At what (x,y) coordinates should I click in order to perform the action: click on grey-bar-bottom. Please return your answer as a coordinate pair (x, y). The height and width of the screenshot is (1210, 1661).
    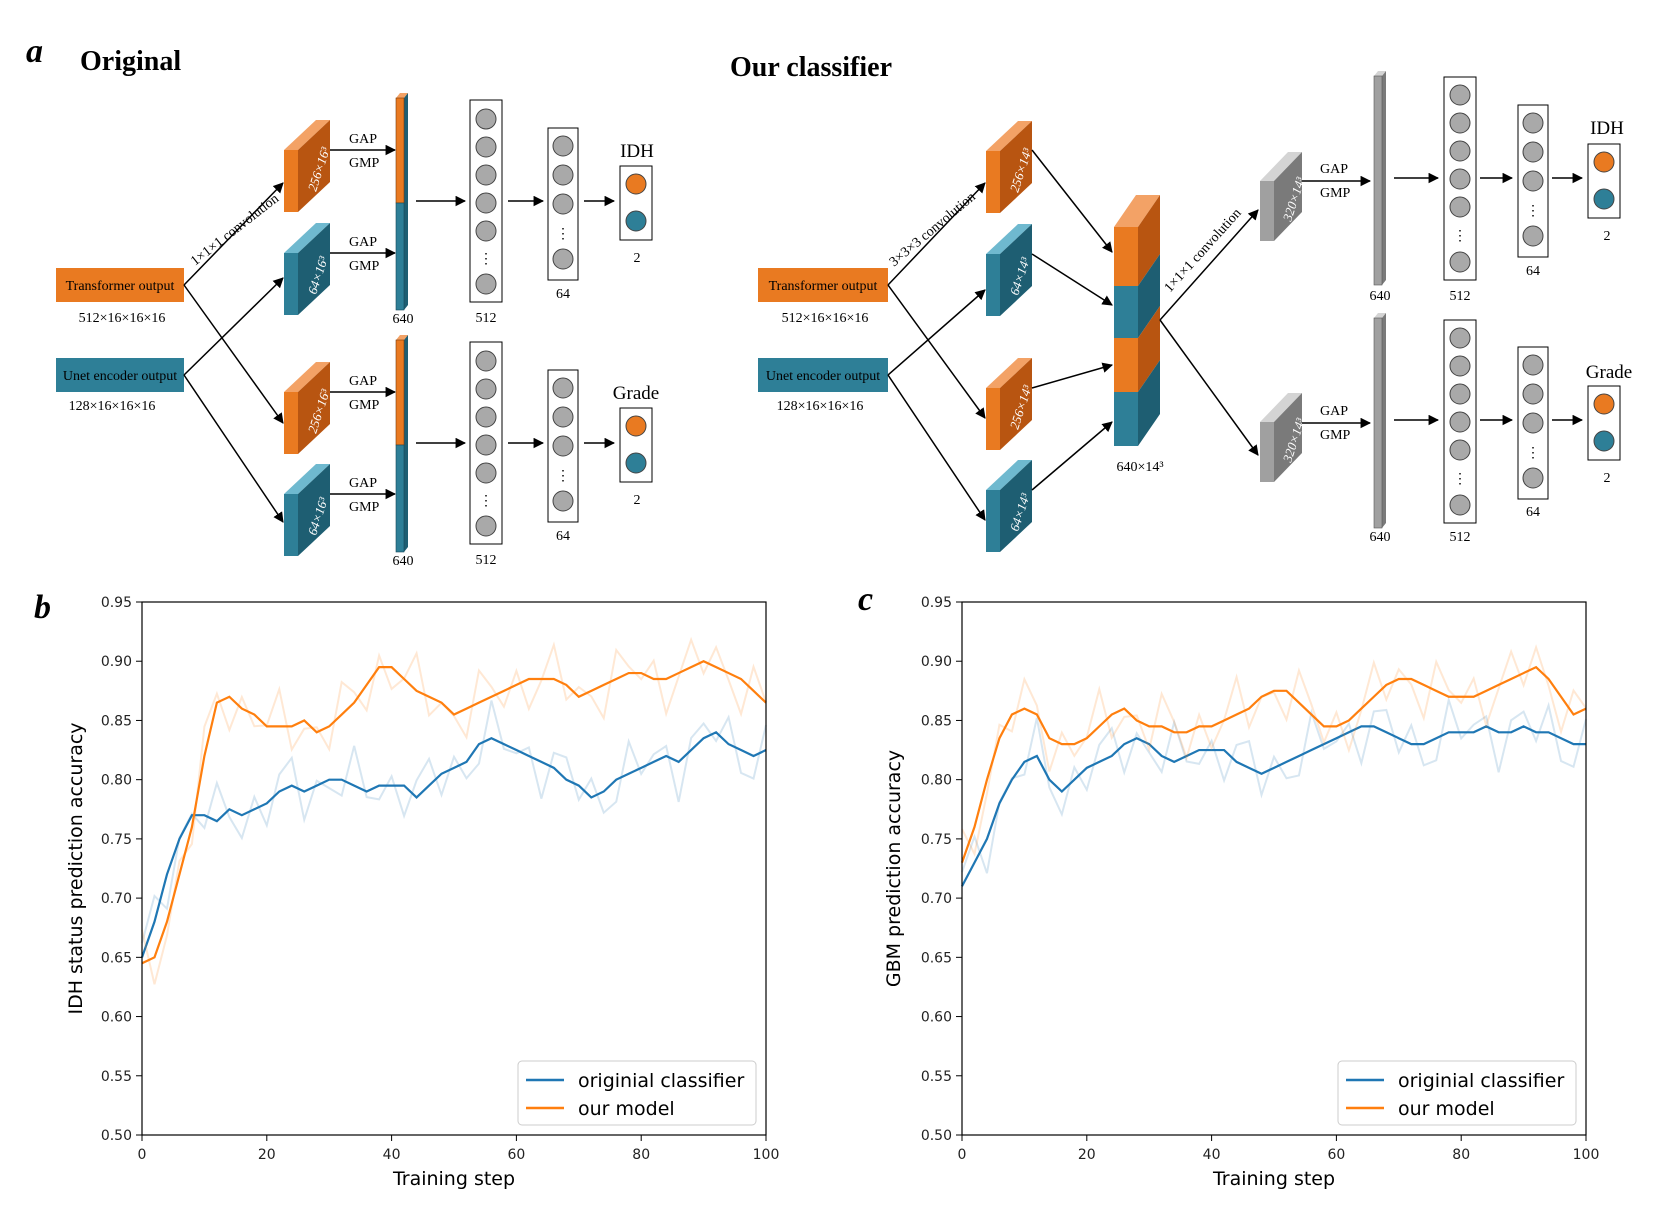
    Looking at the image, I should click on (1379, 421).